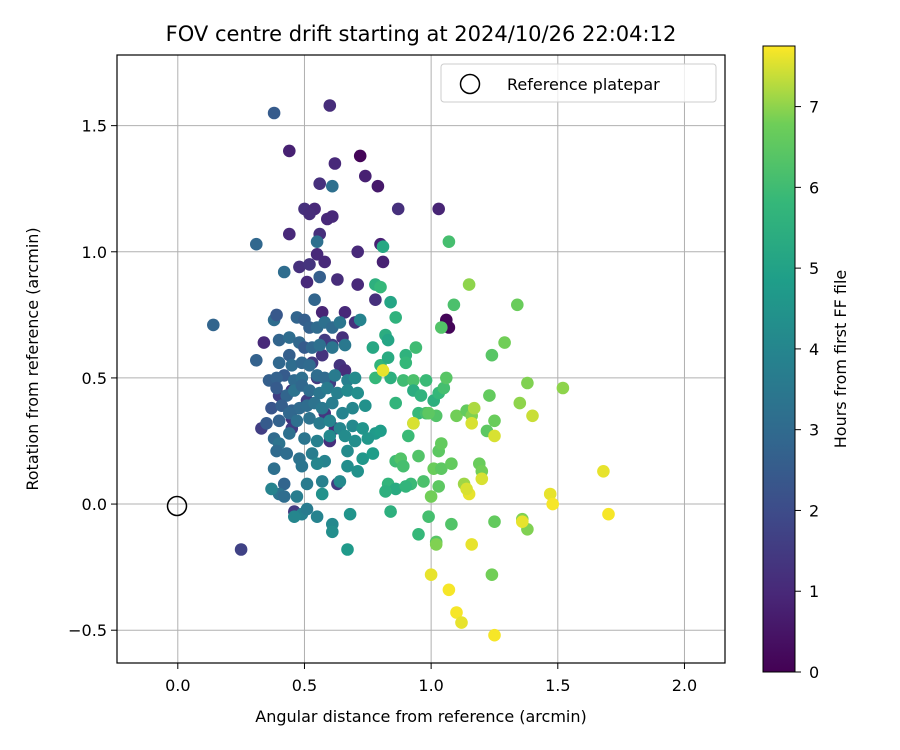  What do you see at coordinates (420, 716) in the screenshot?
I see `x-axis-label: Angular distance from reference (arcmin)` at bounding box center [420, 716].